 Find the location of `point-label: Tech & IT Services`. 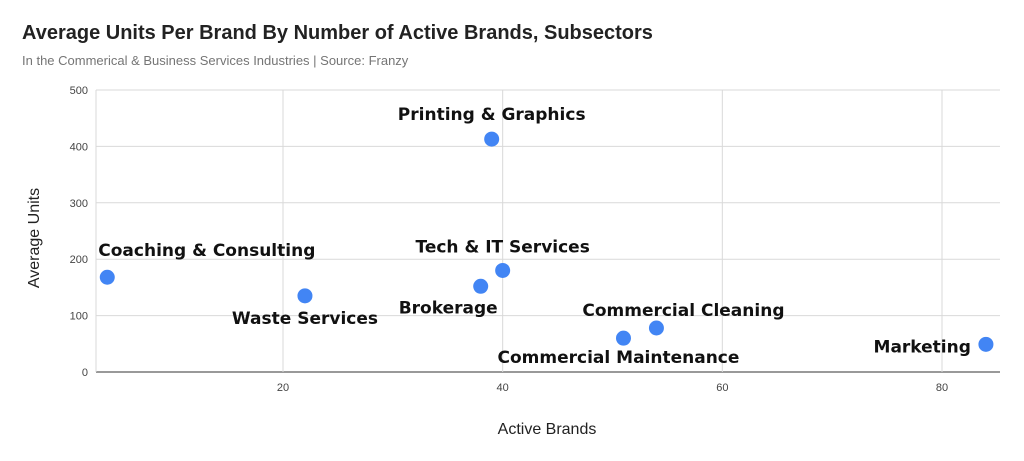

point-label: Tech & IT Services is located at coordinates (502, 247).